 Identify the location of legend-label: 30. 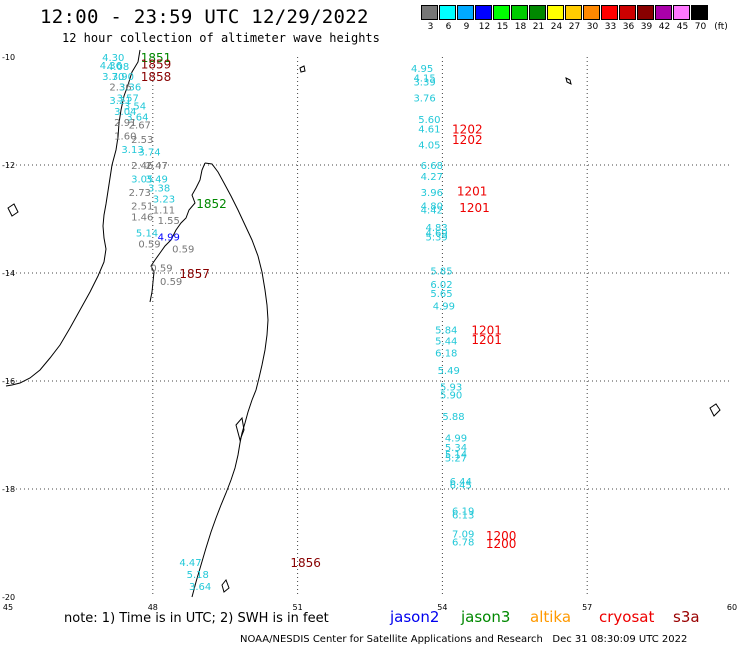
(592, 27).